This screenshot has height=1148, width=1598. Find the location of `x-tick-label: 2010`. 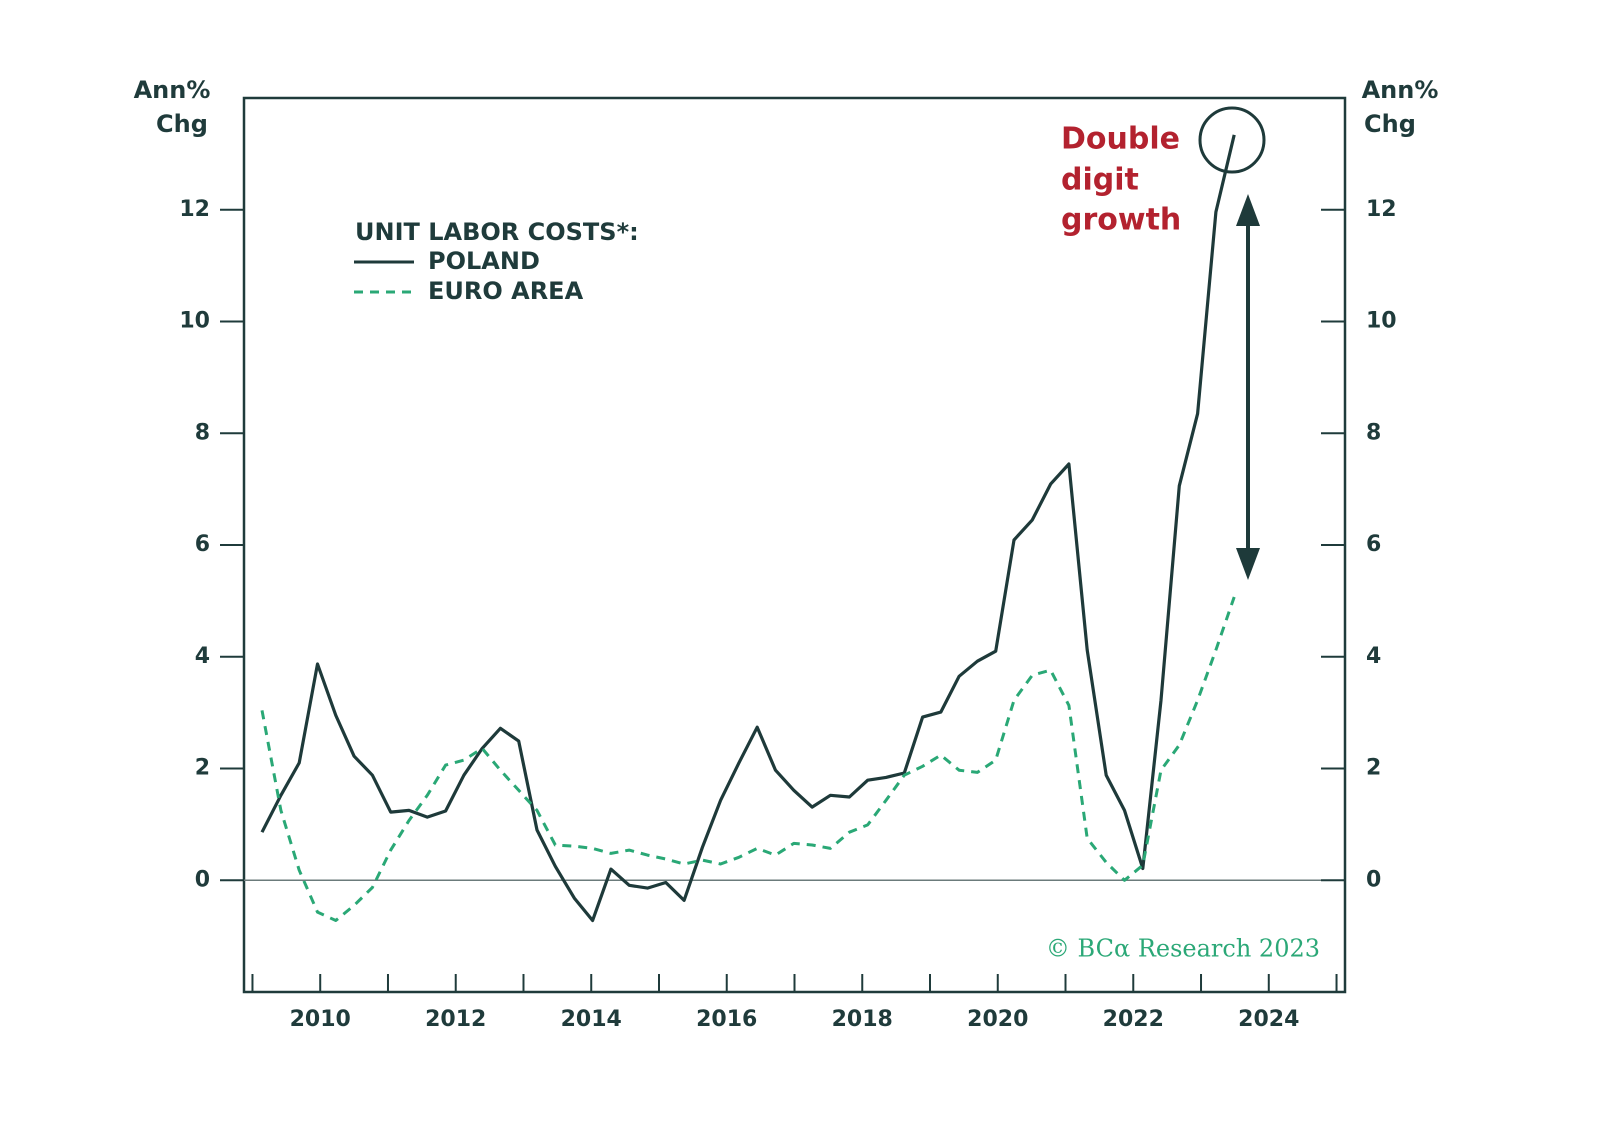

x-tick-label: 2010 is located at coordinates (320, 1019).